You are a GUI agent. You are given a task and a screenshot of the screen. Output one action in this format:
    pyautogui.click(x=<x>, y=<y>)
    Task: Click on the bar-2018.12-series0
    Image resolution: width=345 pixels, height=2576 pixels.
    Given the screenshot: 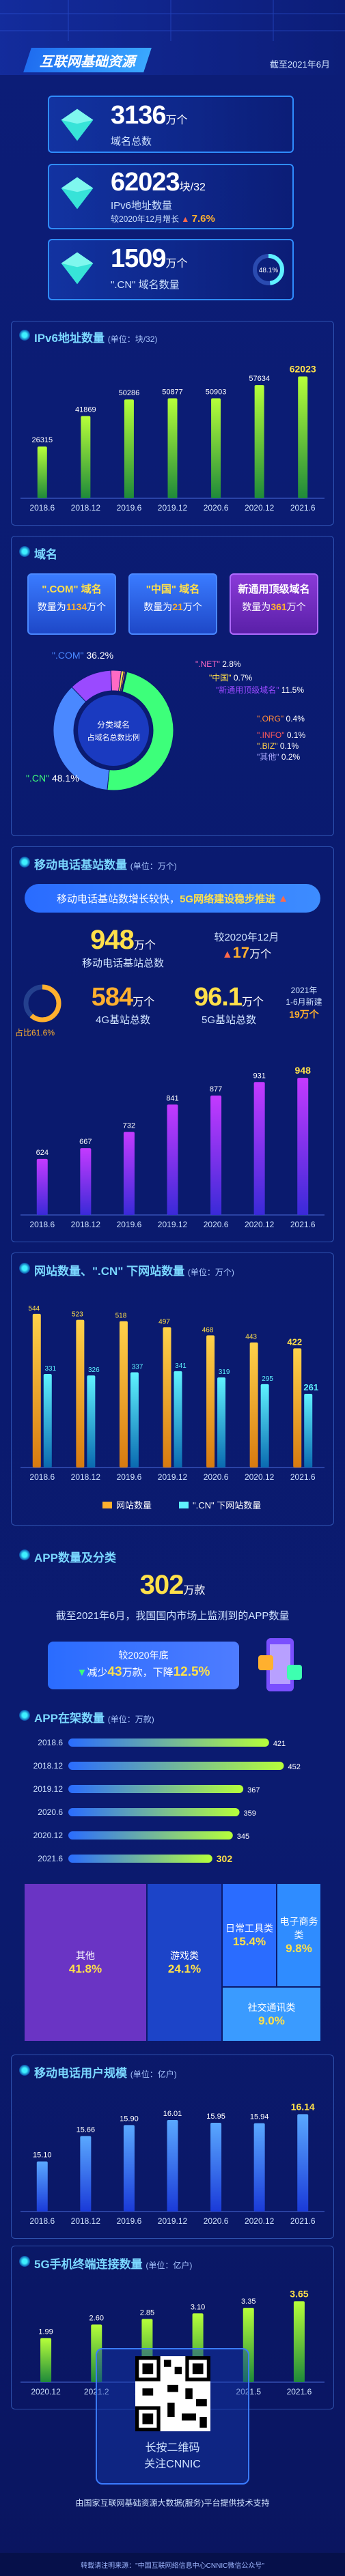 What is the action you would take?
    pyautogui.click(x=81, y=1393)
    